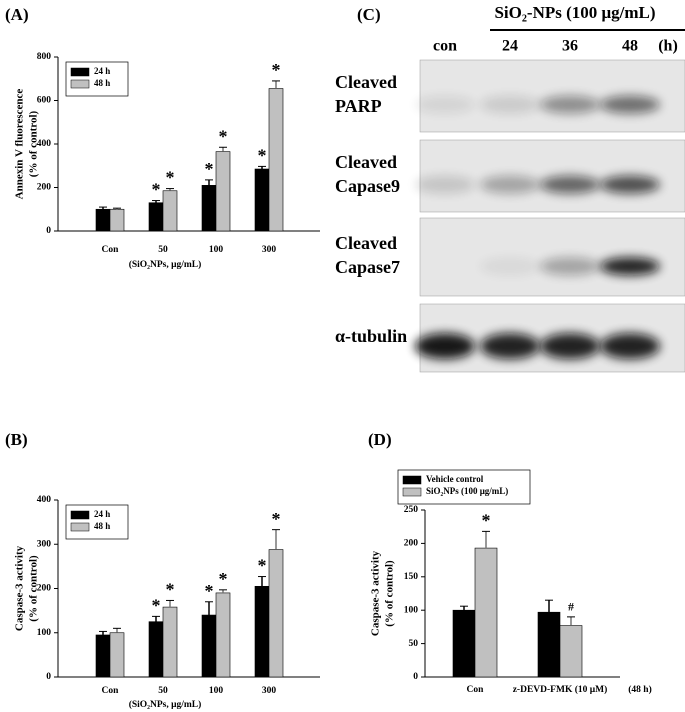  I want to click on row-label: α-tubulin, so click(371, 336).